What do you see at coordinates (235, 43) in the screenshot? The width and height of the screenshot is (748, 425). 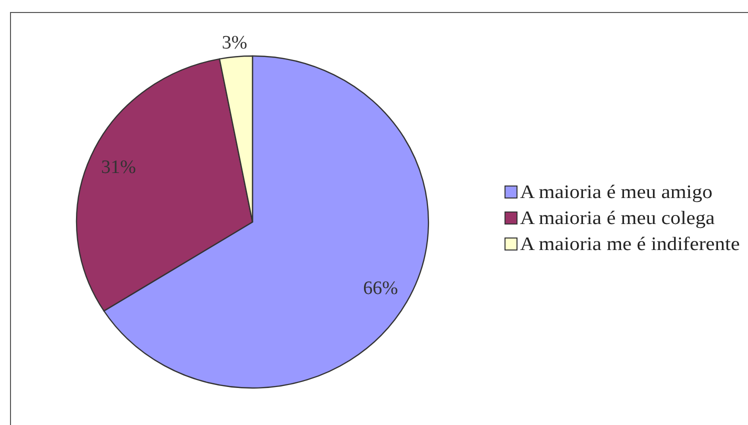 I see `data-label: 3%` at bounding box center [235, 43].